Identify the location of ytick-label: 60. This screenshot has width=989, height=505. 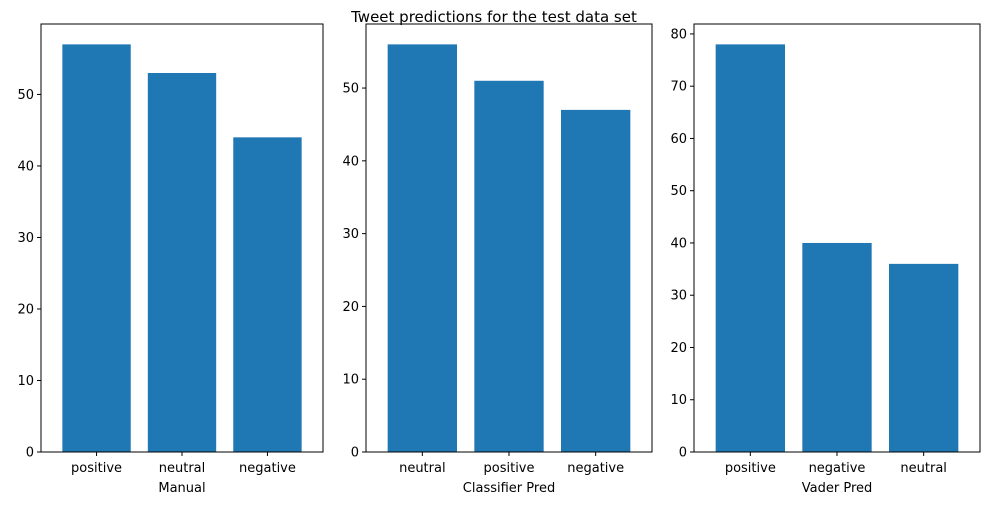
(678, 139).